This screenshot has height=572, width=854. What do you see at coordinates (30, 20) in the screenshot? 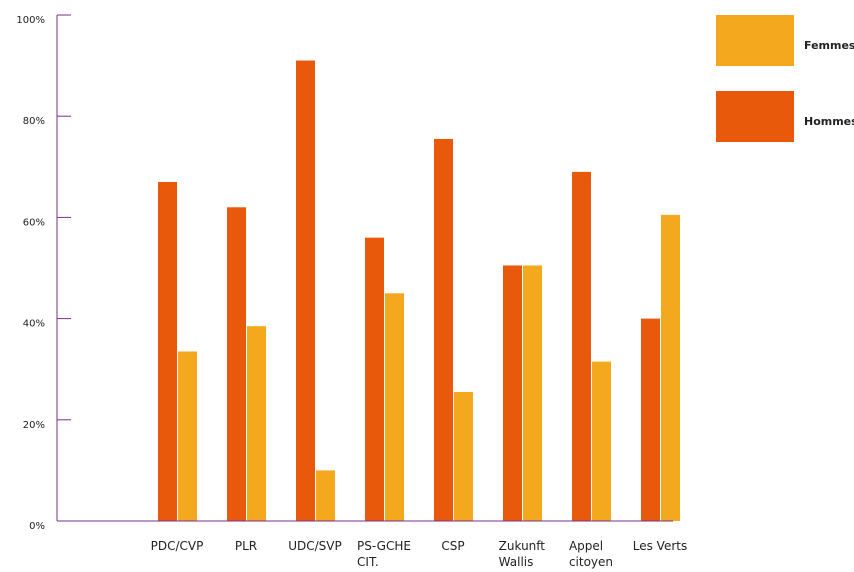
I see `y-tick-label-5: 100%` at bounding box center [30, 20].